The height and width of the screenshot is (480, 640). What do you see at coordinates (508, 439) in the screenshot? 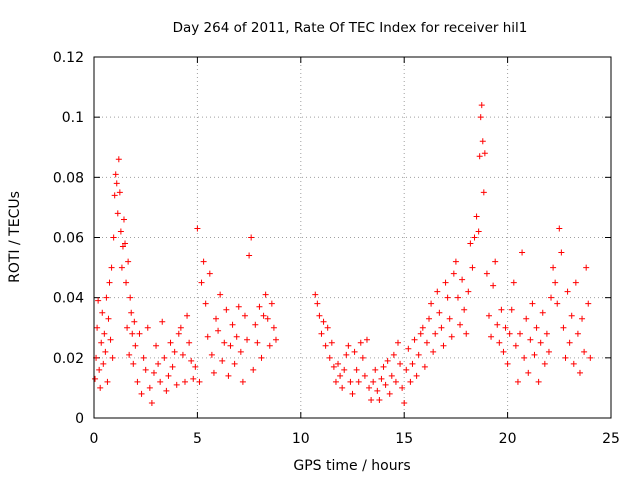
I see `x-tick-label: 20` at bounding box center [508, 439].